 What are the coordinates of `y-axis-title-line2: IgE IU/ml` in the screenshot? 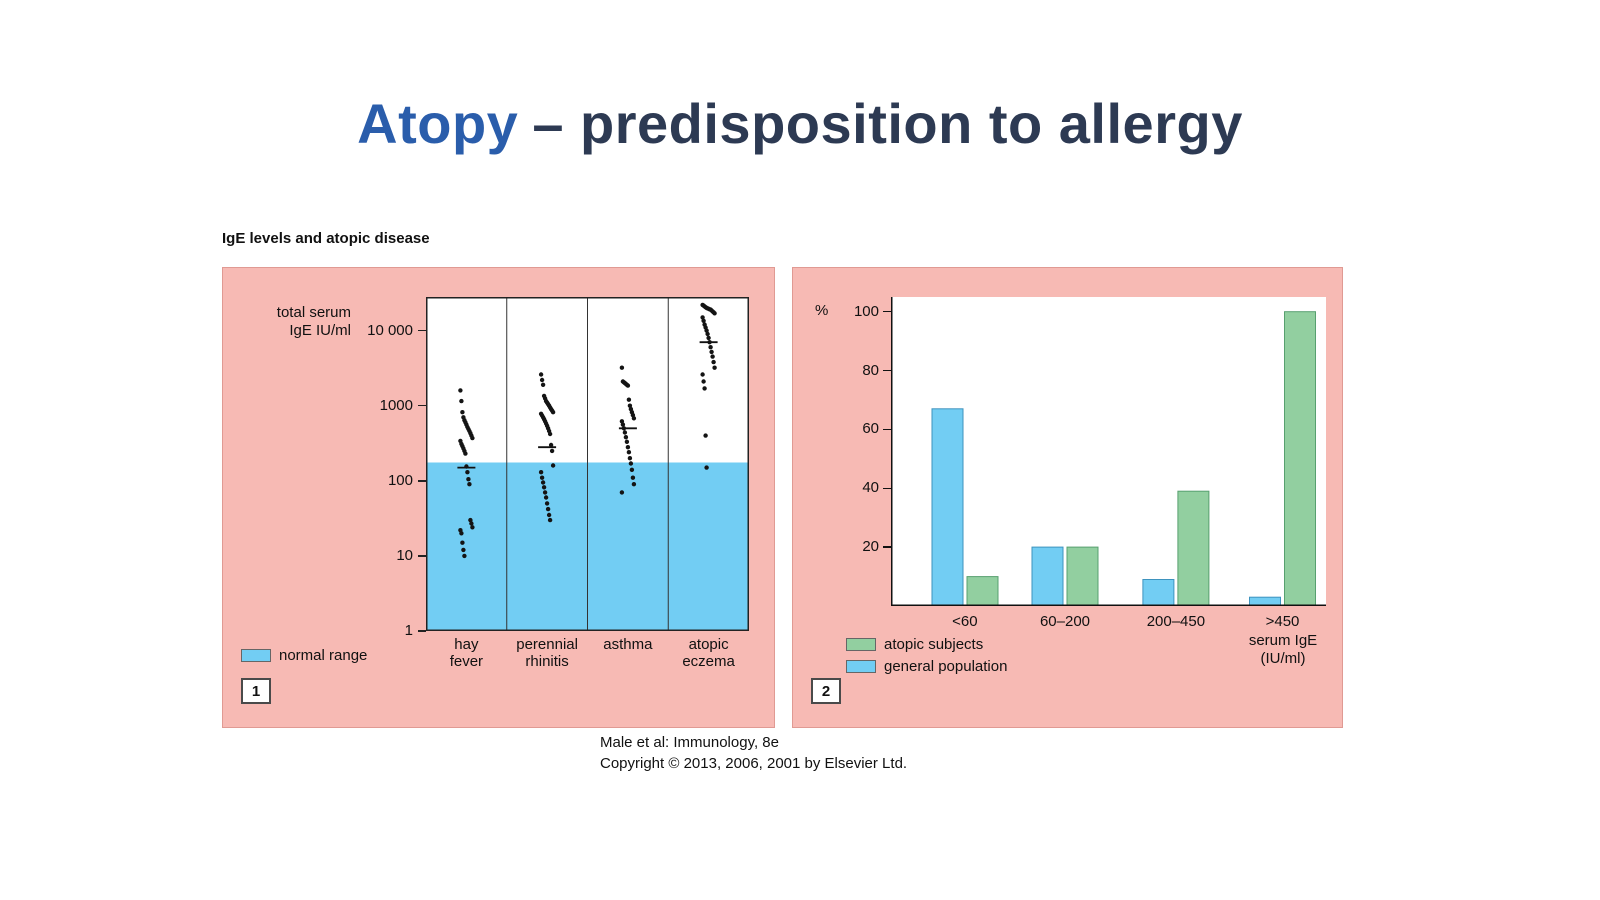 It's located at (320, 330).